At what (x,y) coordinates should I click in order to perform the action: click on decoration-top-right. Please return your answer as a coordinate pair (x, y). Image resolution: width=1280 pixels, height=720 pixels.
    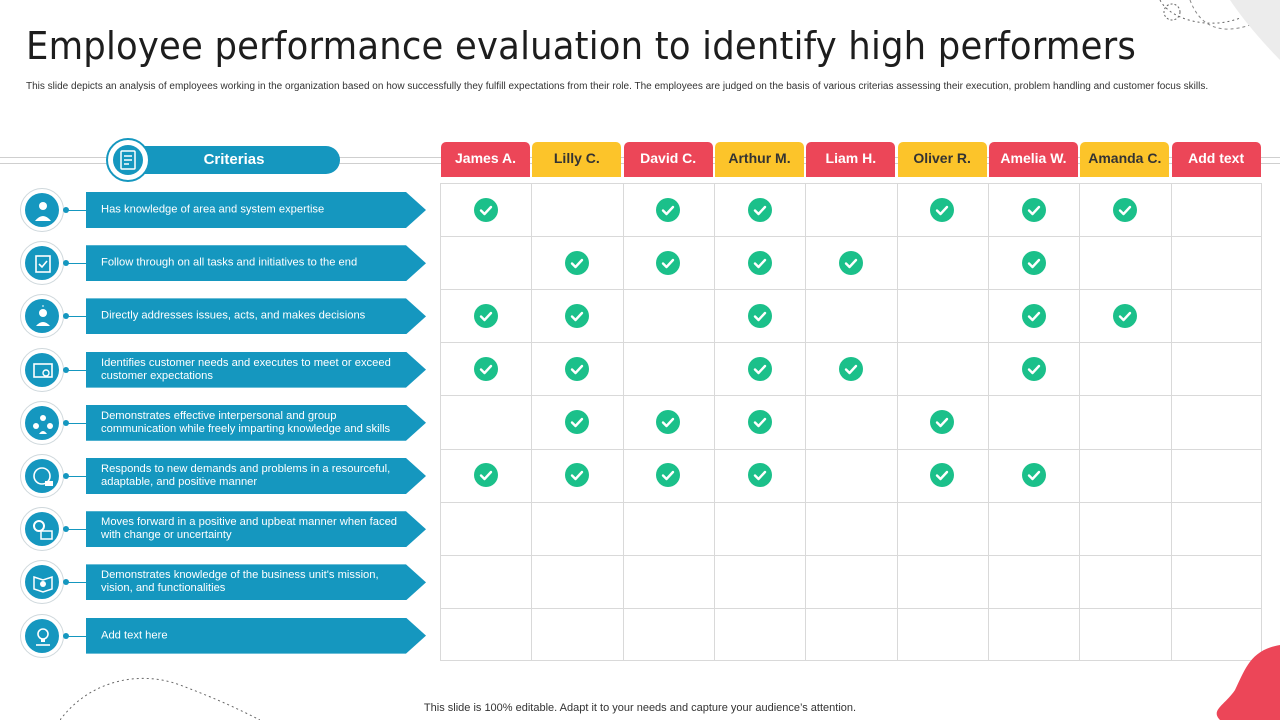
    Looking at the image, I should click on (1219, 30).